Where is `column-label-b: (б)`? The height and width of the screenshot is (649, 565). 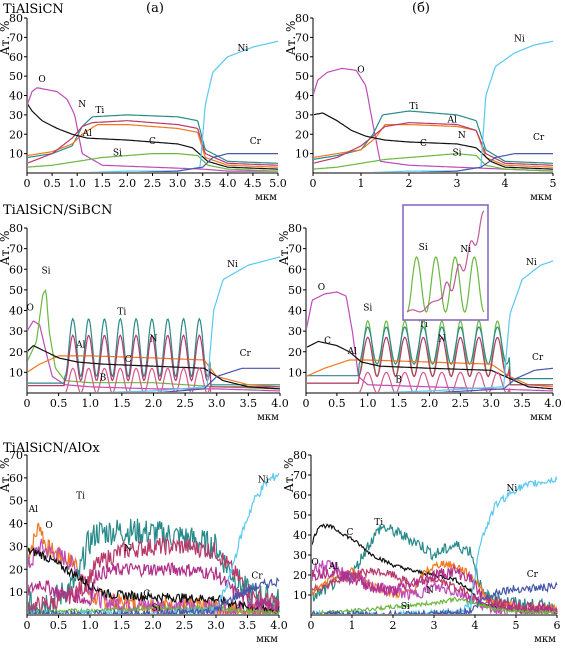 column-label-b: (б) is located at coordinates (421, 8).